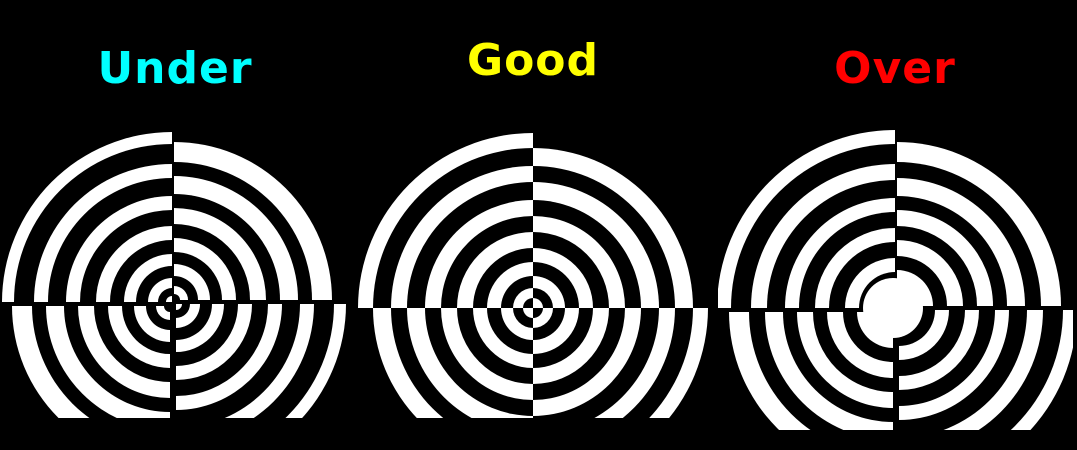 The width and height of the screenshot is (1077, 450). Describe the element at coordinates (893, 308) in the screenshot. I see `center-blob` at that location.